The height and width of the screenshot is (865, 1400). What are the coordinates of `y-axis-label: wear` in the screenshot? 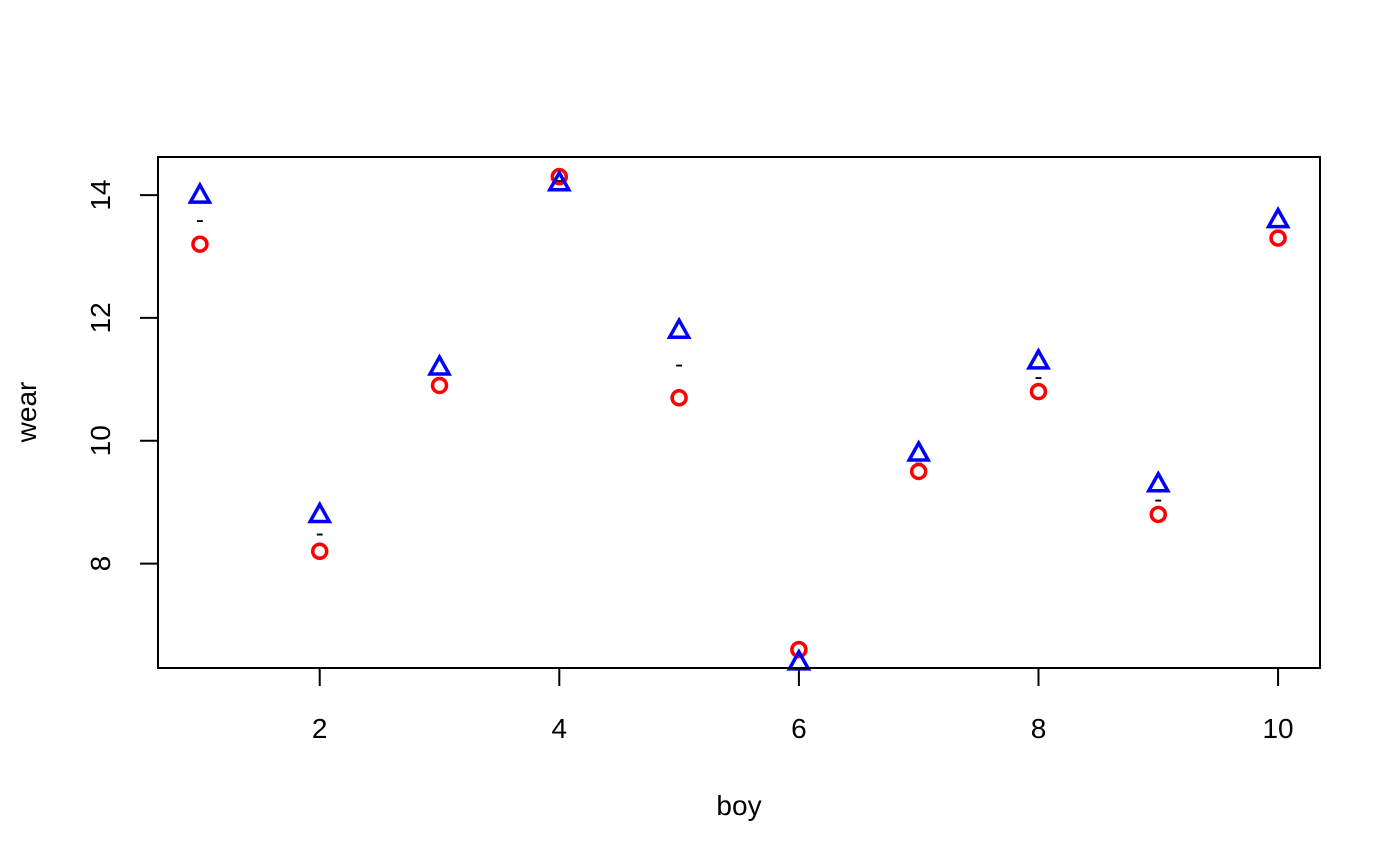 It's located at (26, 413).